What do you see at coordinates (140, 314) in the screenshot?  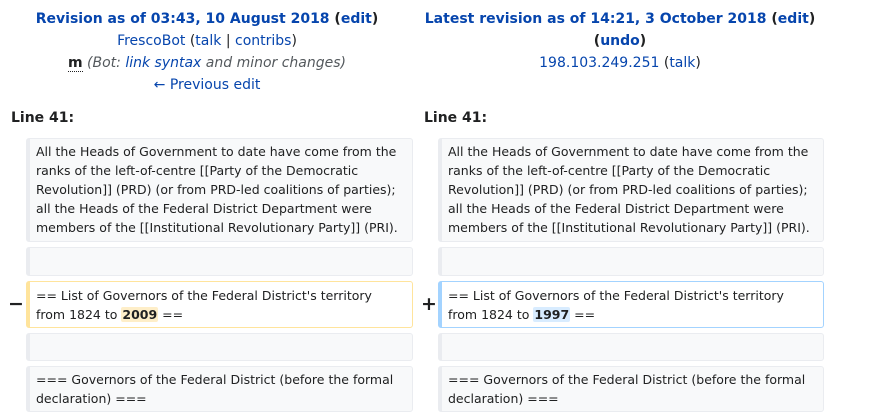 I see `removed-changed-word: 2009` at bounding box center [140, 314].